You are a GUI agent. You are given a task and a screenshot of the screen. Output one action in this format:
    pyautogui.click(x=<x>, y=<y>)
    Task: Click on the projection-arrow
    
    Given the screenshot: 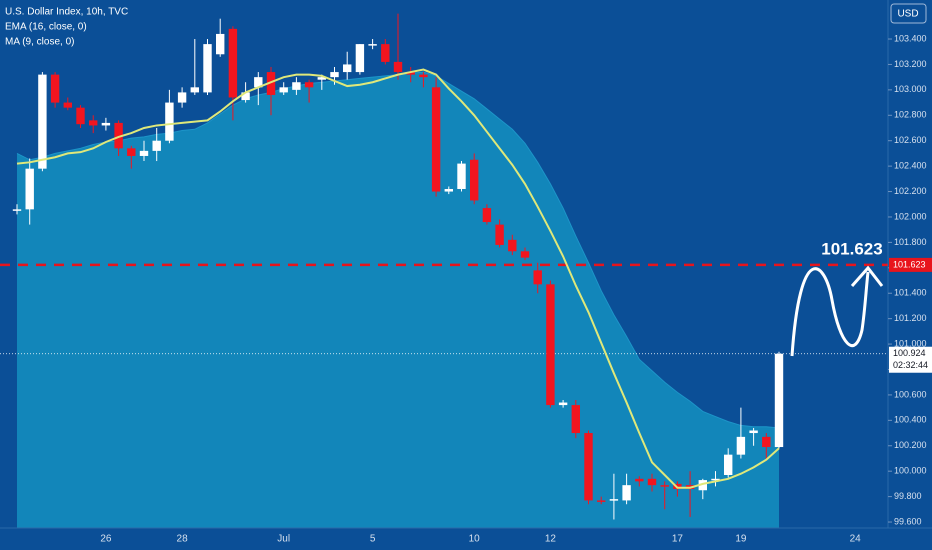 What is the action you would take?
    pyautogui.click(x=830, y=312)
    